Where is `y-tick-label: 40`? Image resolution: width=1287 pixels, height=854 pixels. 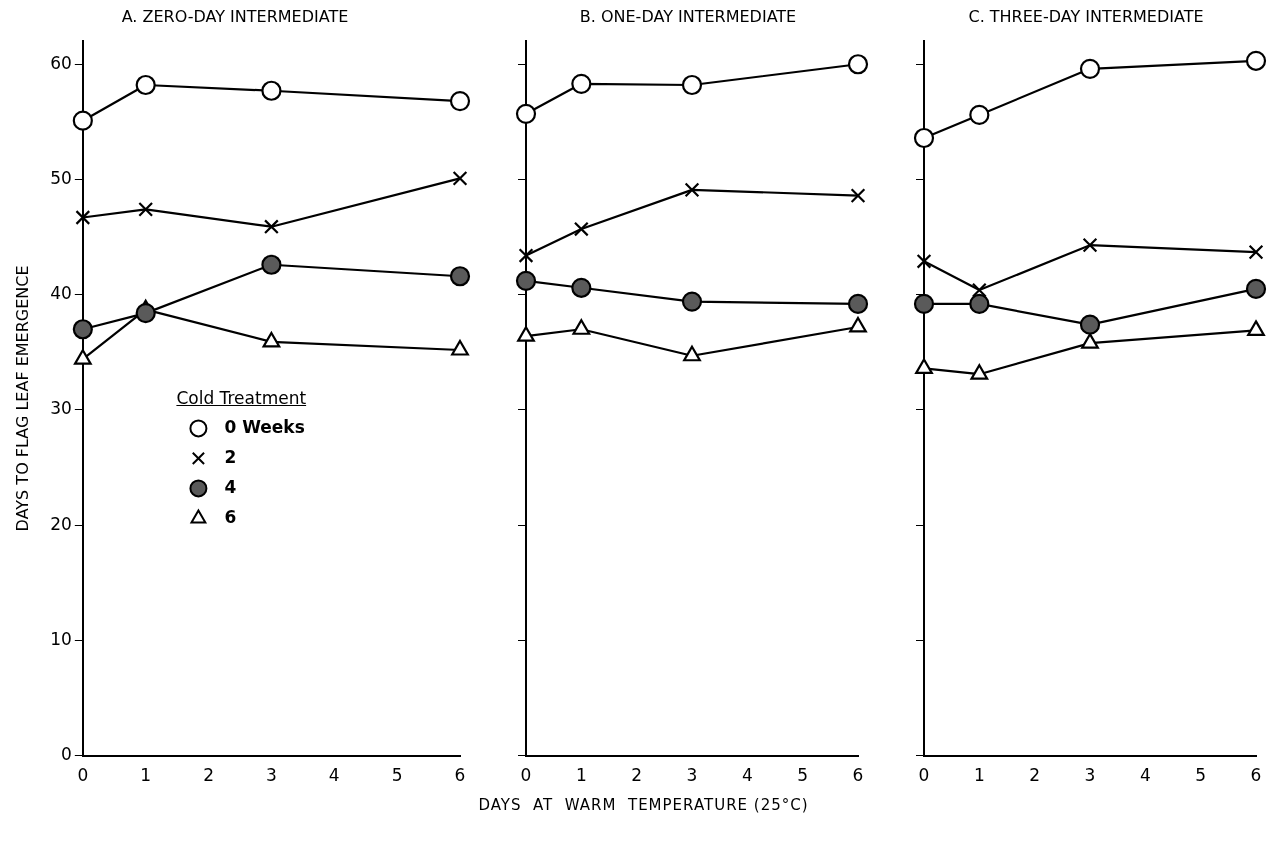 y-tick-label: 40 is located at coordinates (61, 293).